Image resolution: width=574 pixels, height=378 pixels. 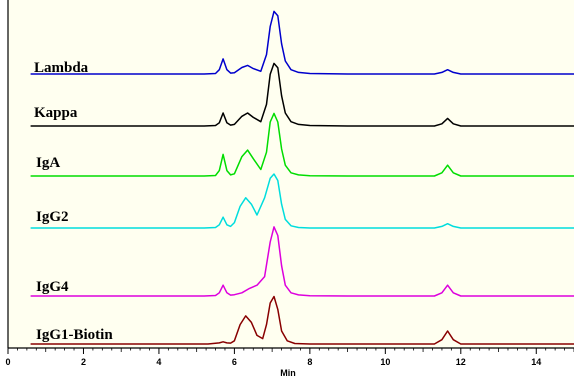 I want to click on x-tick-label: 0, so click(x=7, y=362).